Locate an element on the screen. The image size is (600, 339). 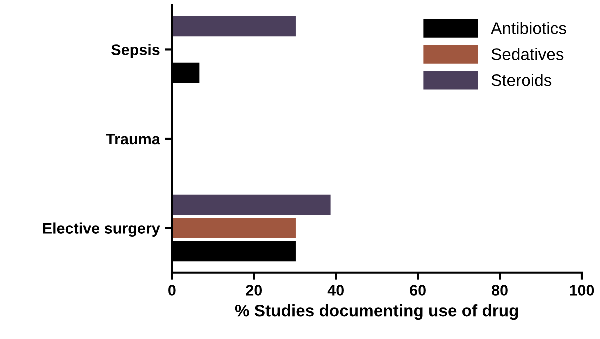
x-tick-label: 60 is located at coordinates (418, 290).